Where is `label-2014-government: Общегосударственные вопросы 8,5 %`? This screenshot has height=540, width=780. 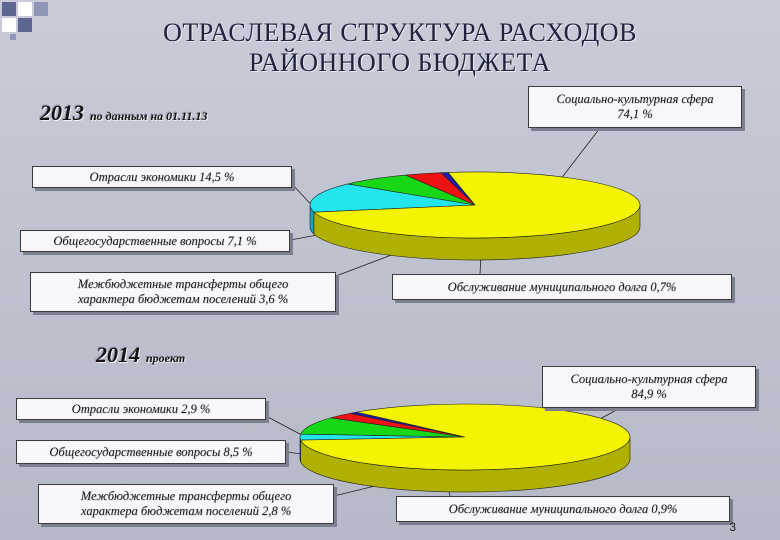 label-2014-government: Общегосударственные вопросы 8,5 % is located at coordinates (151, 452).